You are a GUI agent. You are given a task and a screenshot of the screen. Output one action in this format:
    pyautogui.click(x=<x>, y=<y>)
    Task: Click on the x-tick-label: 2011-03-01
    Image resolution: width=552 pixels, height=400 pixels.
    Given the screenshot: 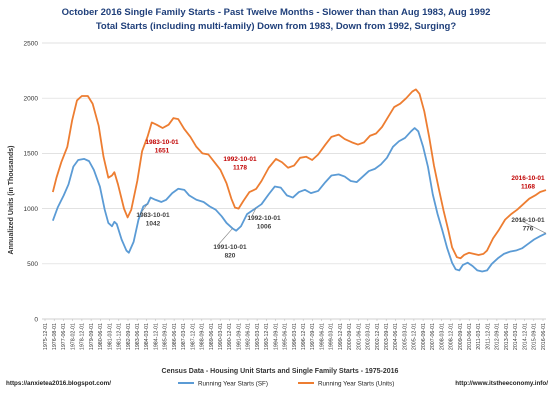 What is the action you would take?
    pyautogui.click(x=479, y=336)
    